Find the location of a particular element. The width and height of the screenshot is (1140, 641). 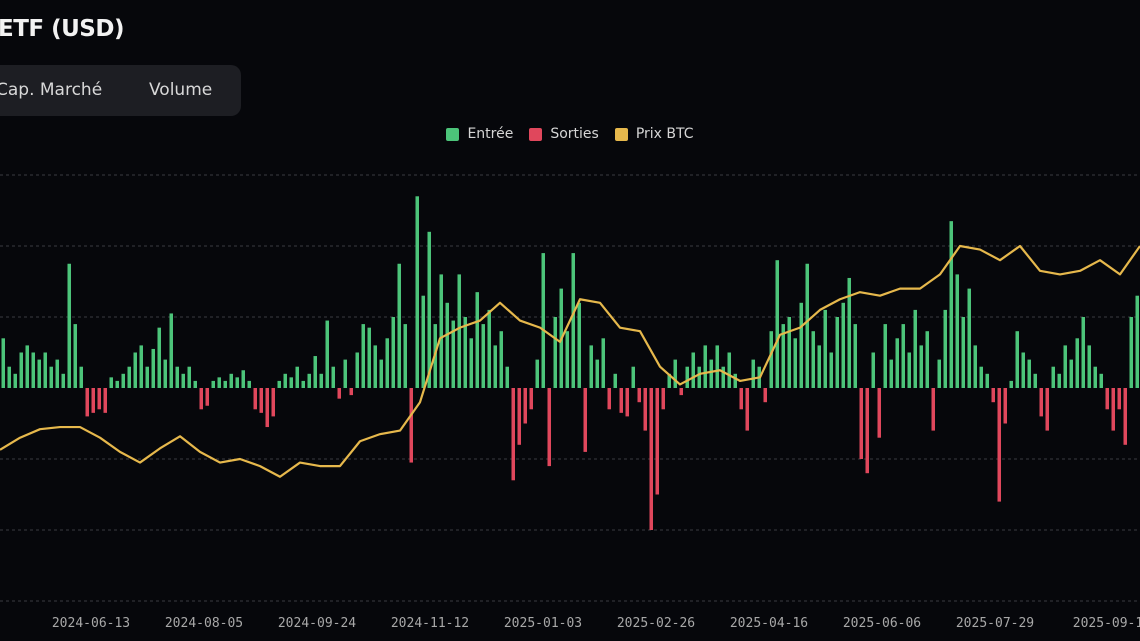

legend-label: Prix BTC is located at coordinates (664, 134).